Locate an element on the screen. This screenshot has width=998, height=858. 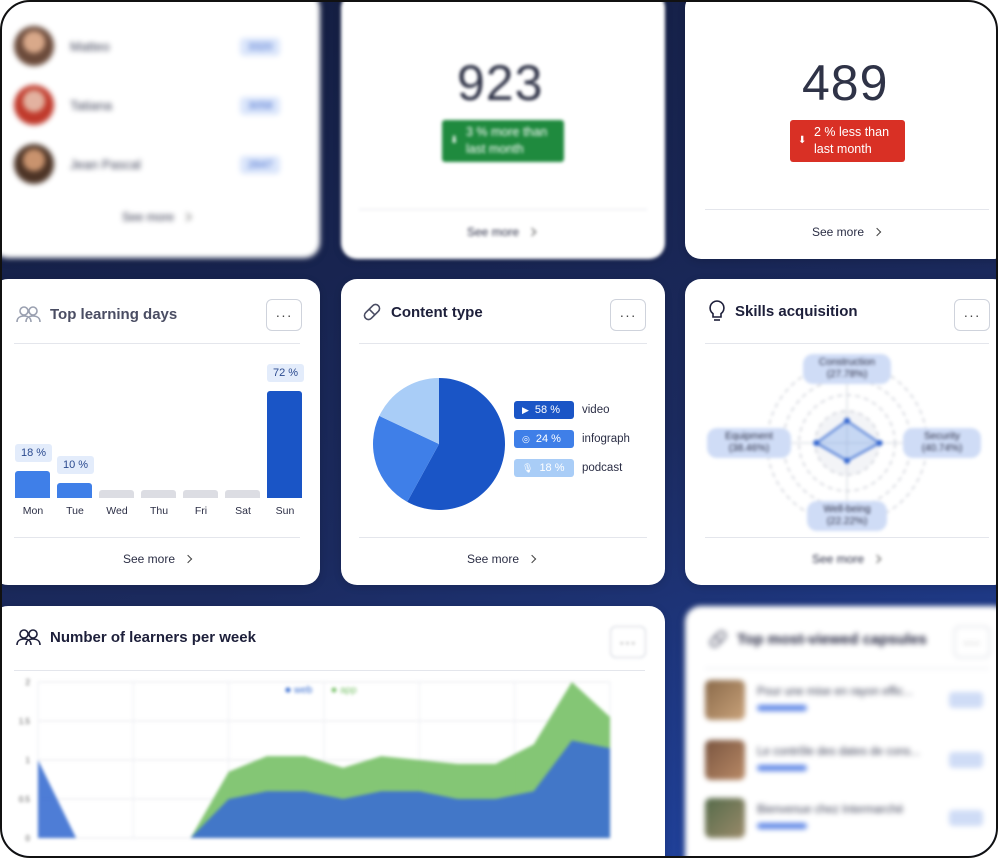
radar-axis-value: (27.78%) is located at coordinates (847, 374).